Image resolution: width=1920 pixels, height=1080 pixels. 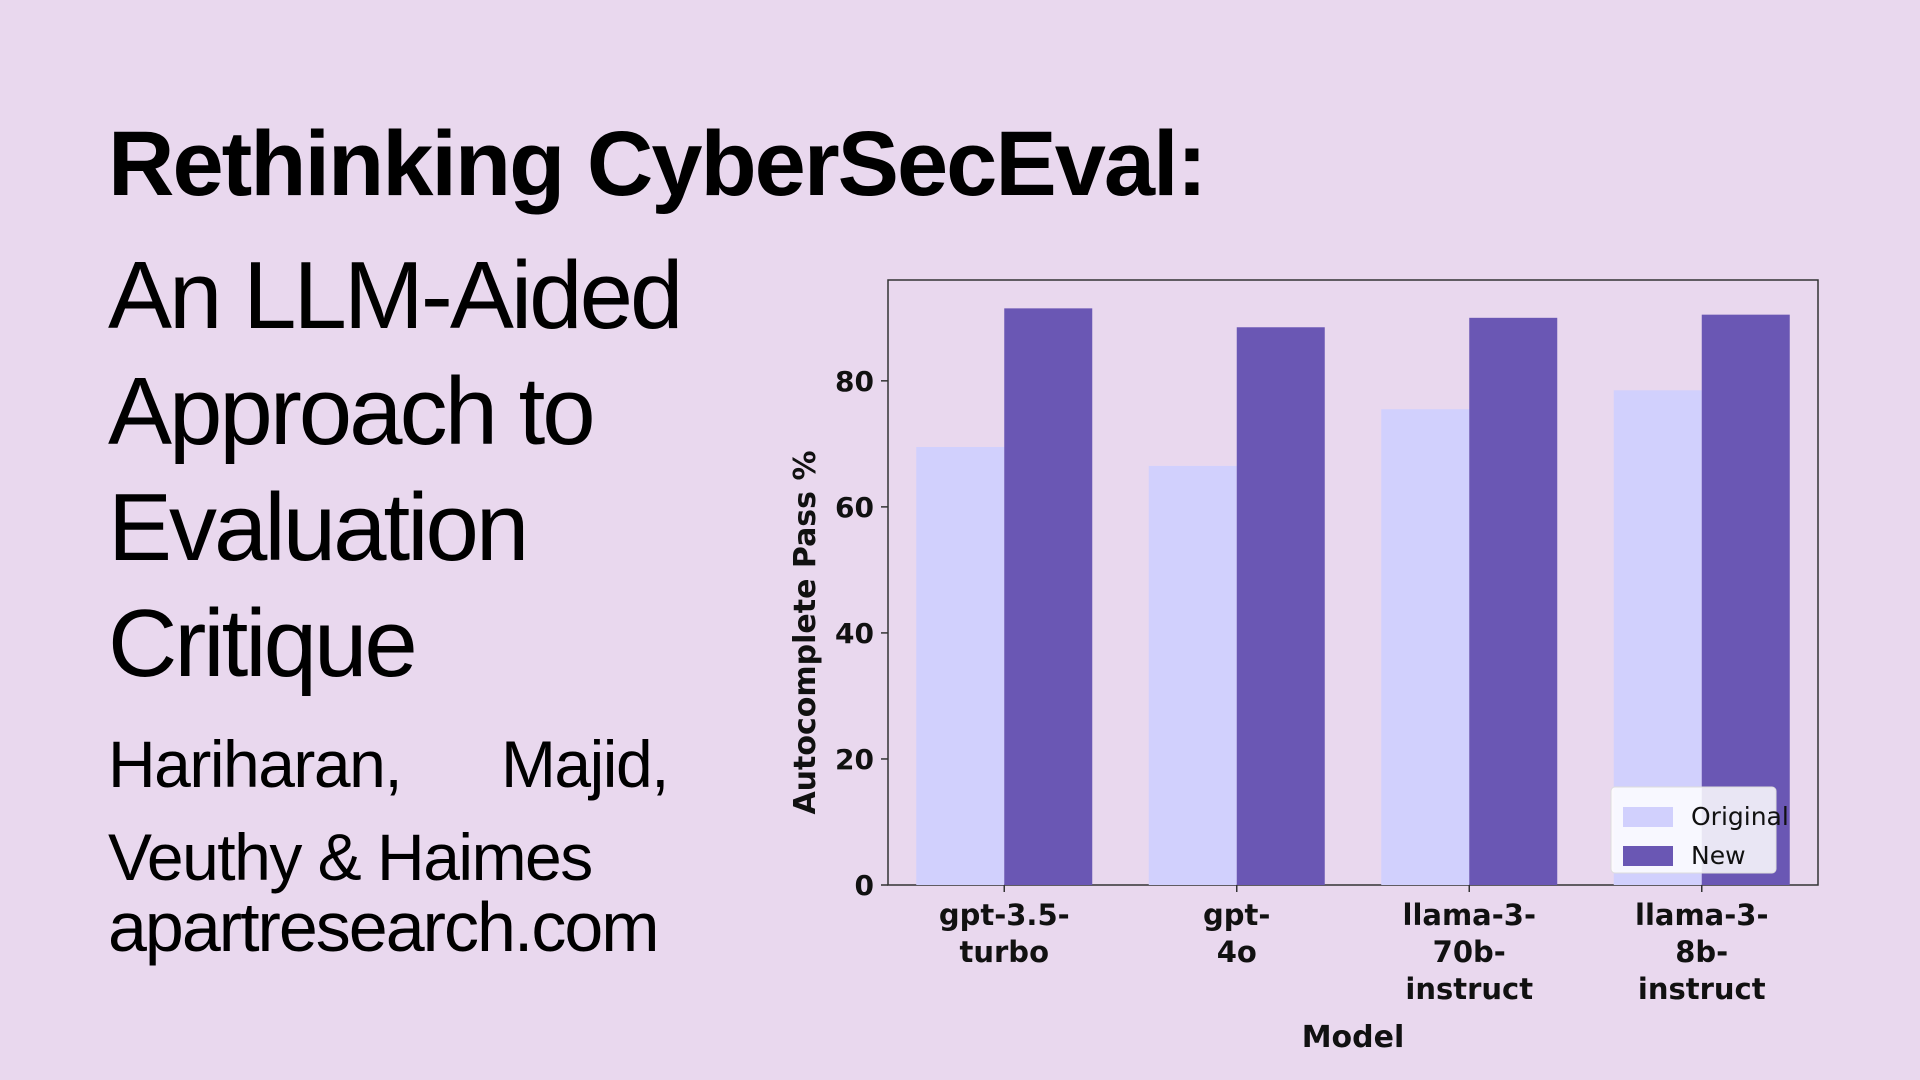 I want to click on subtitle-line: An LLM-Aided, so click(x=395, y=295).